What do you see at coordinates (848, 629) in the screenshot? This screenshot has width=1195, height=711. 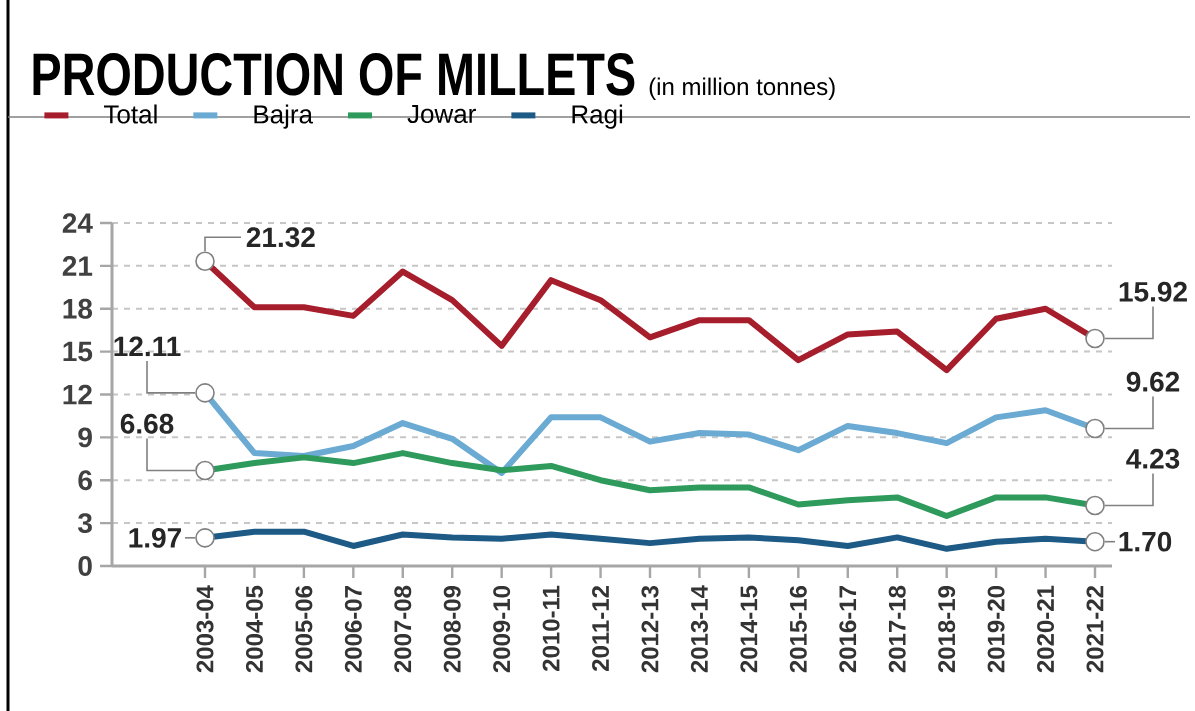 I see `x-tick-label: 2016-17` at bounding box center [848, 629].